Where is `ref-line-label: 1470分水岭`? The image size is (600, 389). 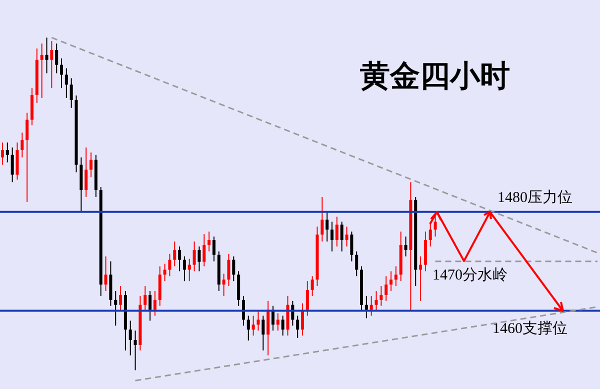 ref-line-label: 1470分水岭 is located at coordinates (470, 275).